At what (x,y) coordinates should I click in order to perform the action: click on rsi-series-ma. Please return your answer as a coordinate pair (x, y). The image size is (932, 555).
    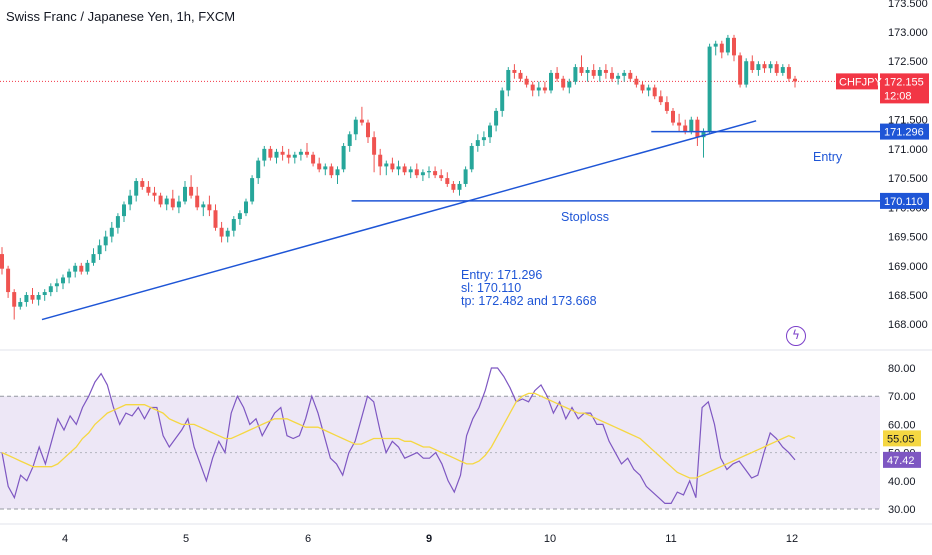
    Looking at the image, I should click on (398, 435).